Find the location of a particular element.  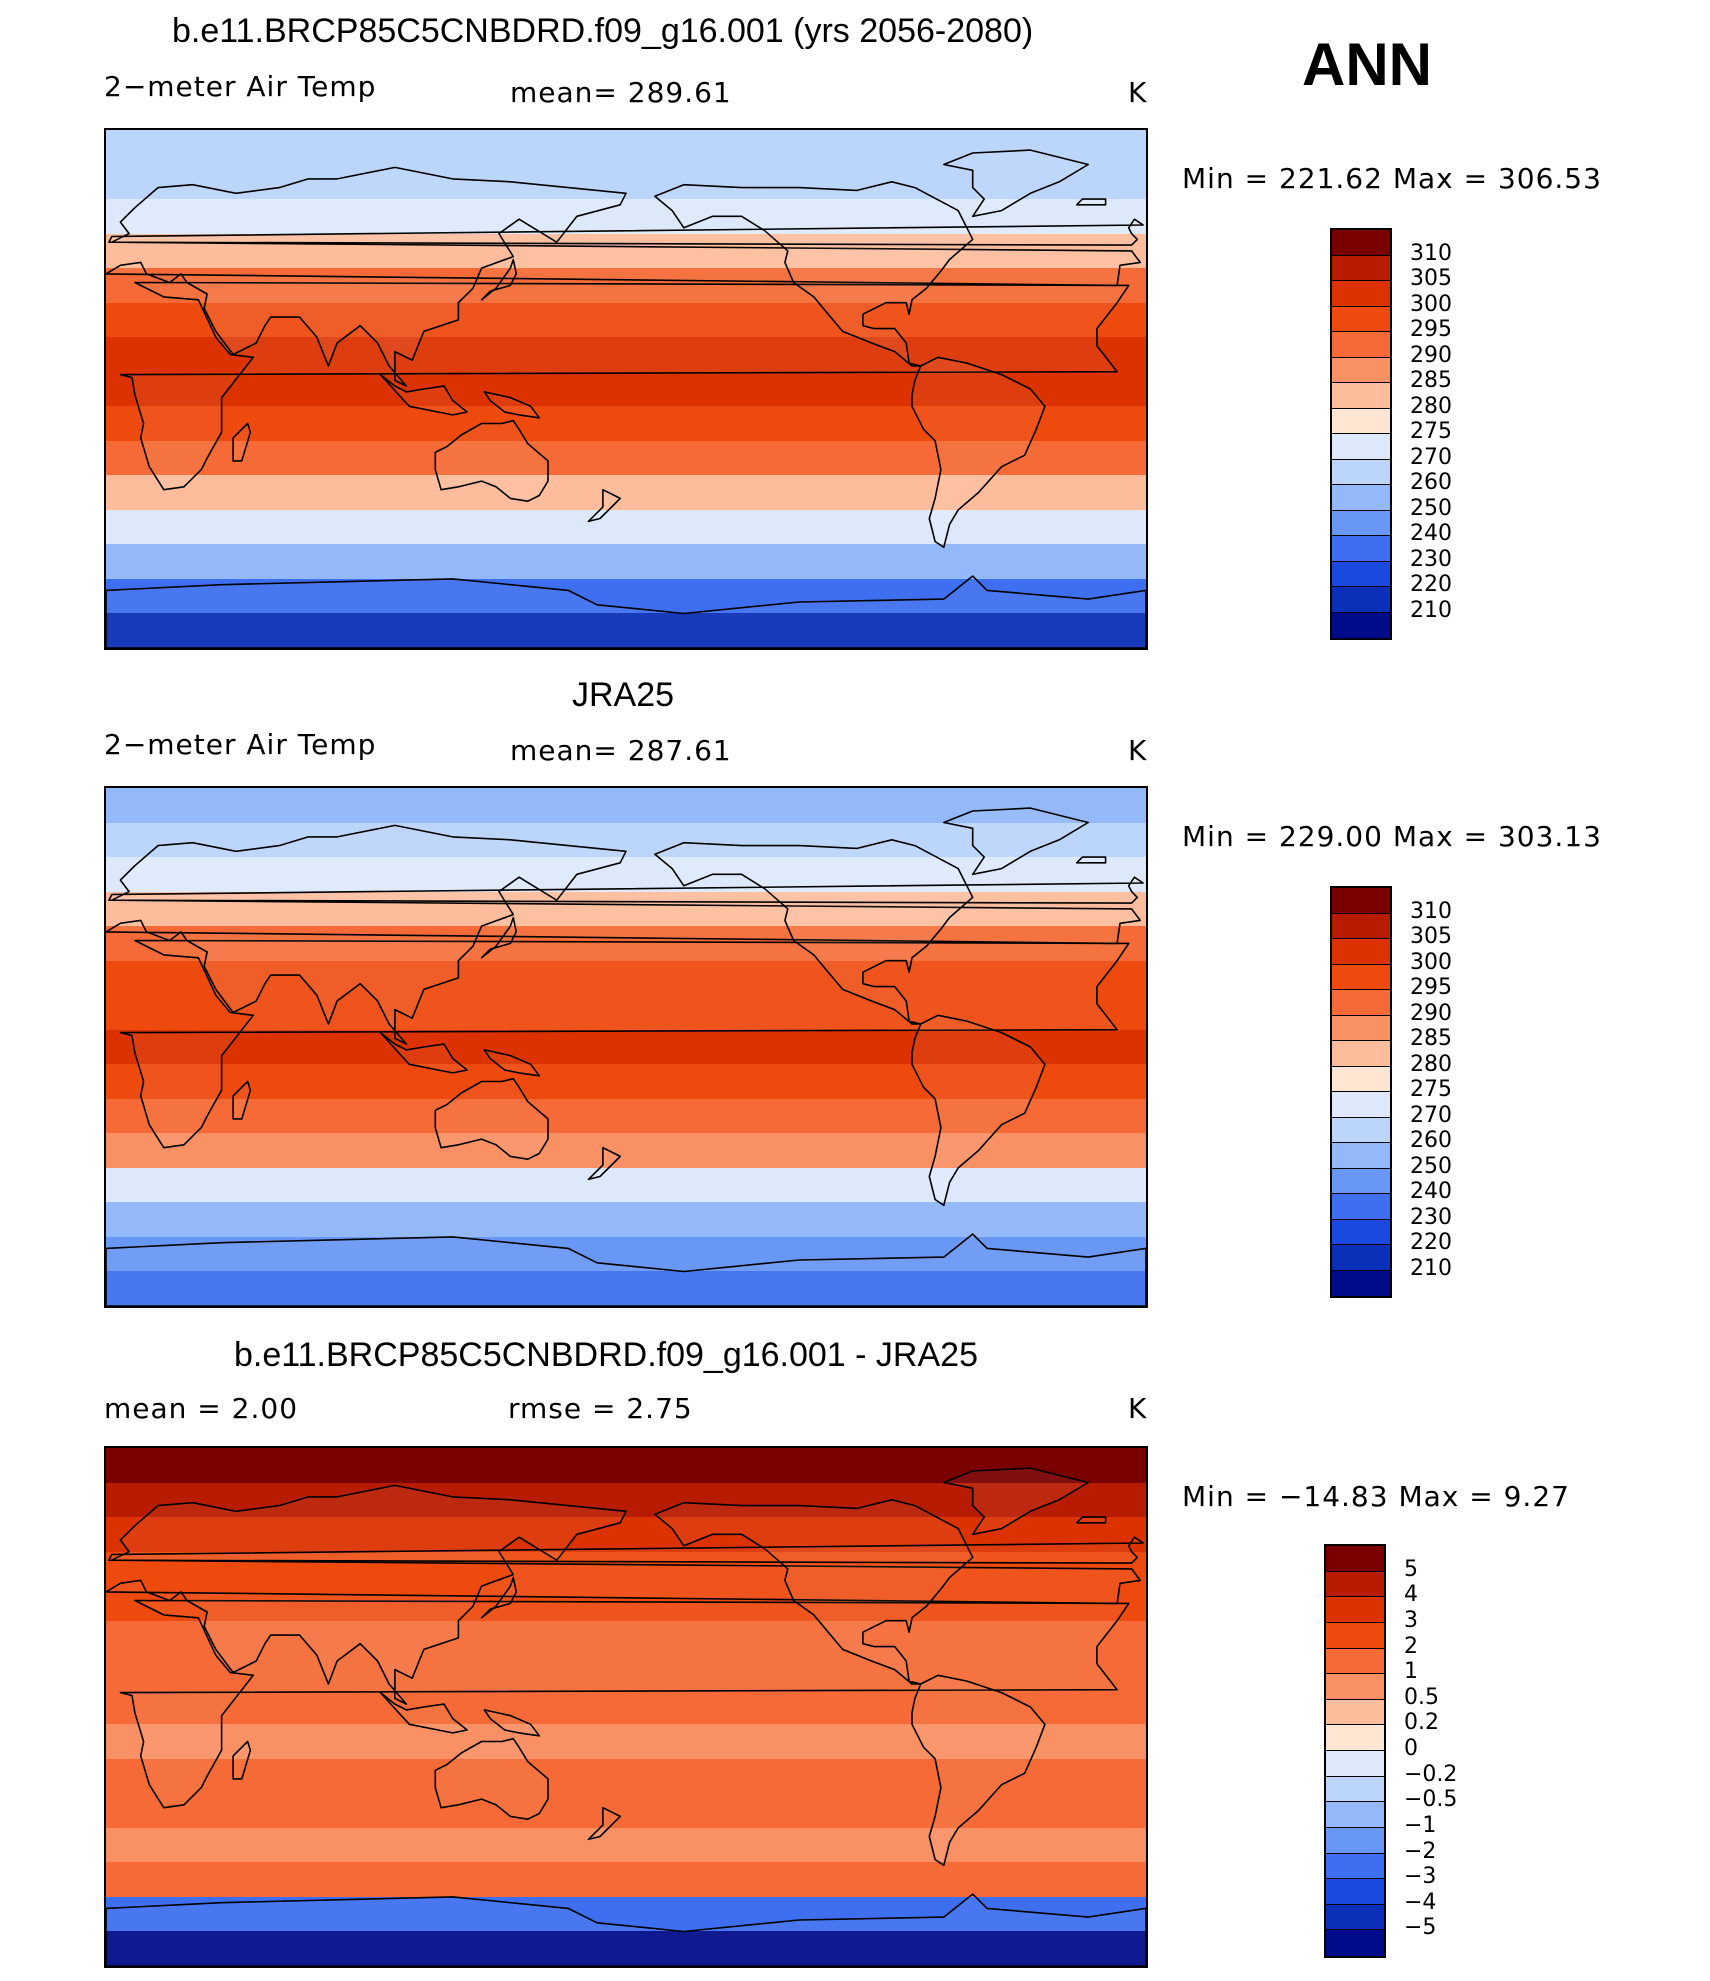

panel-diff-title: b.e11.BRCP85C5CNBDRD.f09_g16.001 - JRA25 is located at coordinates (606, 1355).